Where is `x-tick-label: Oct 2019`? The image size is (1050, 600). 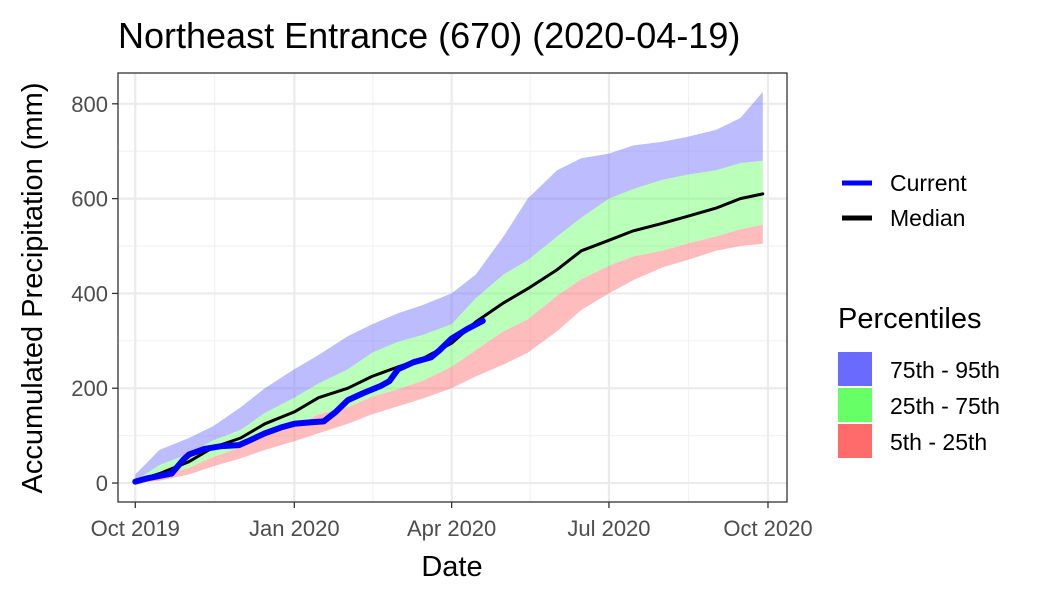 x-tick-label: Oct 2019 is located at coordinates (135, 528).